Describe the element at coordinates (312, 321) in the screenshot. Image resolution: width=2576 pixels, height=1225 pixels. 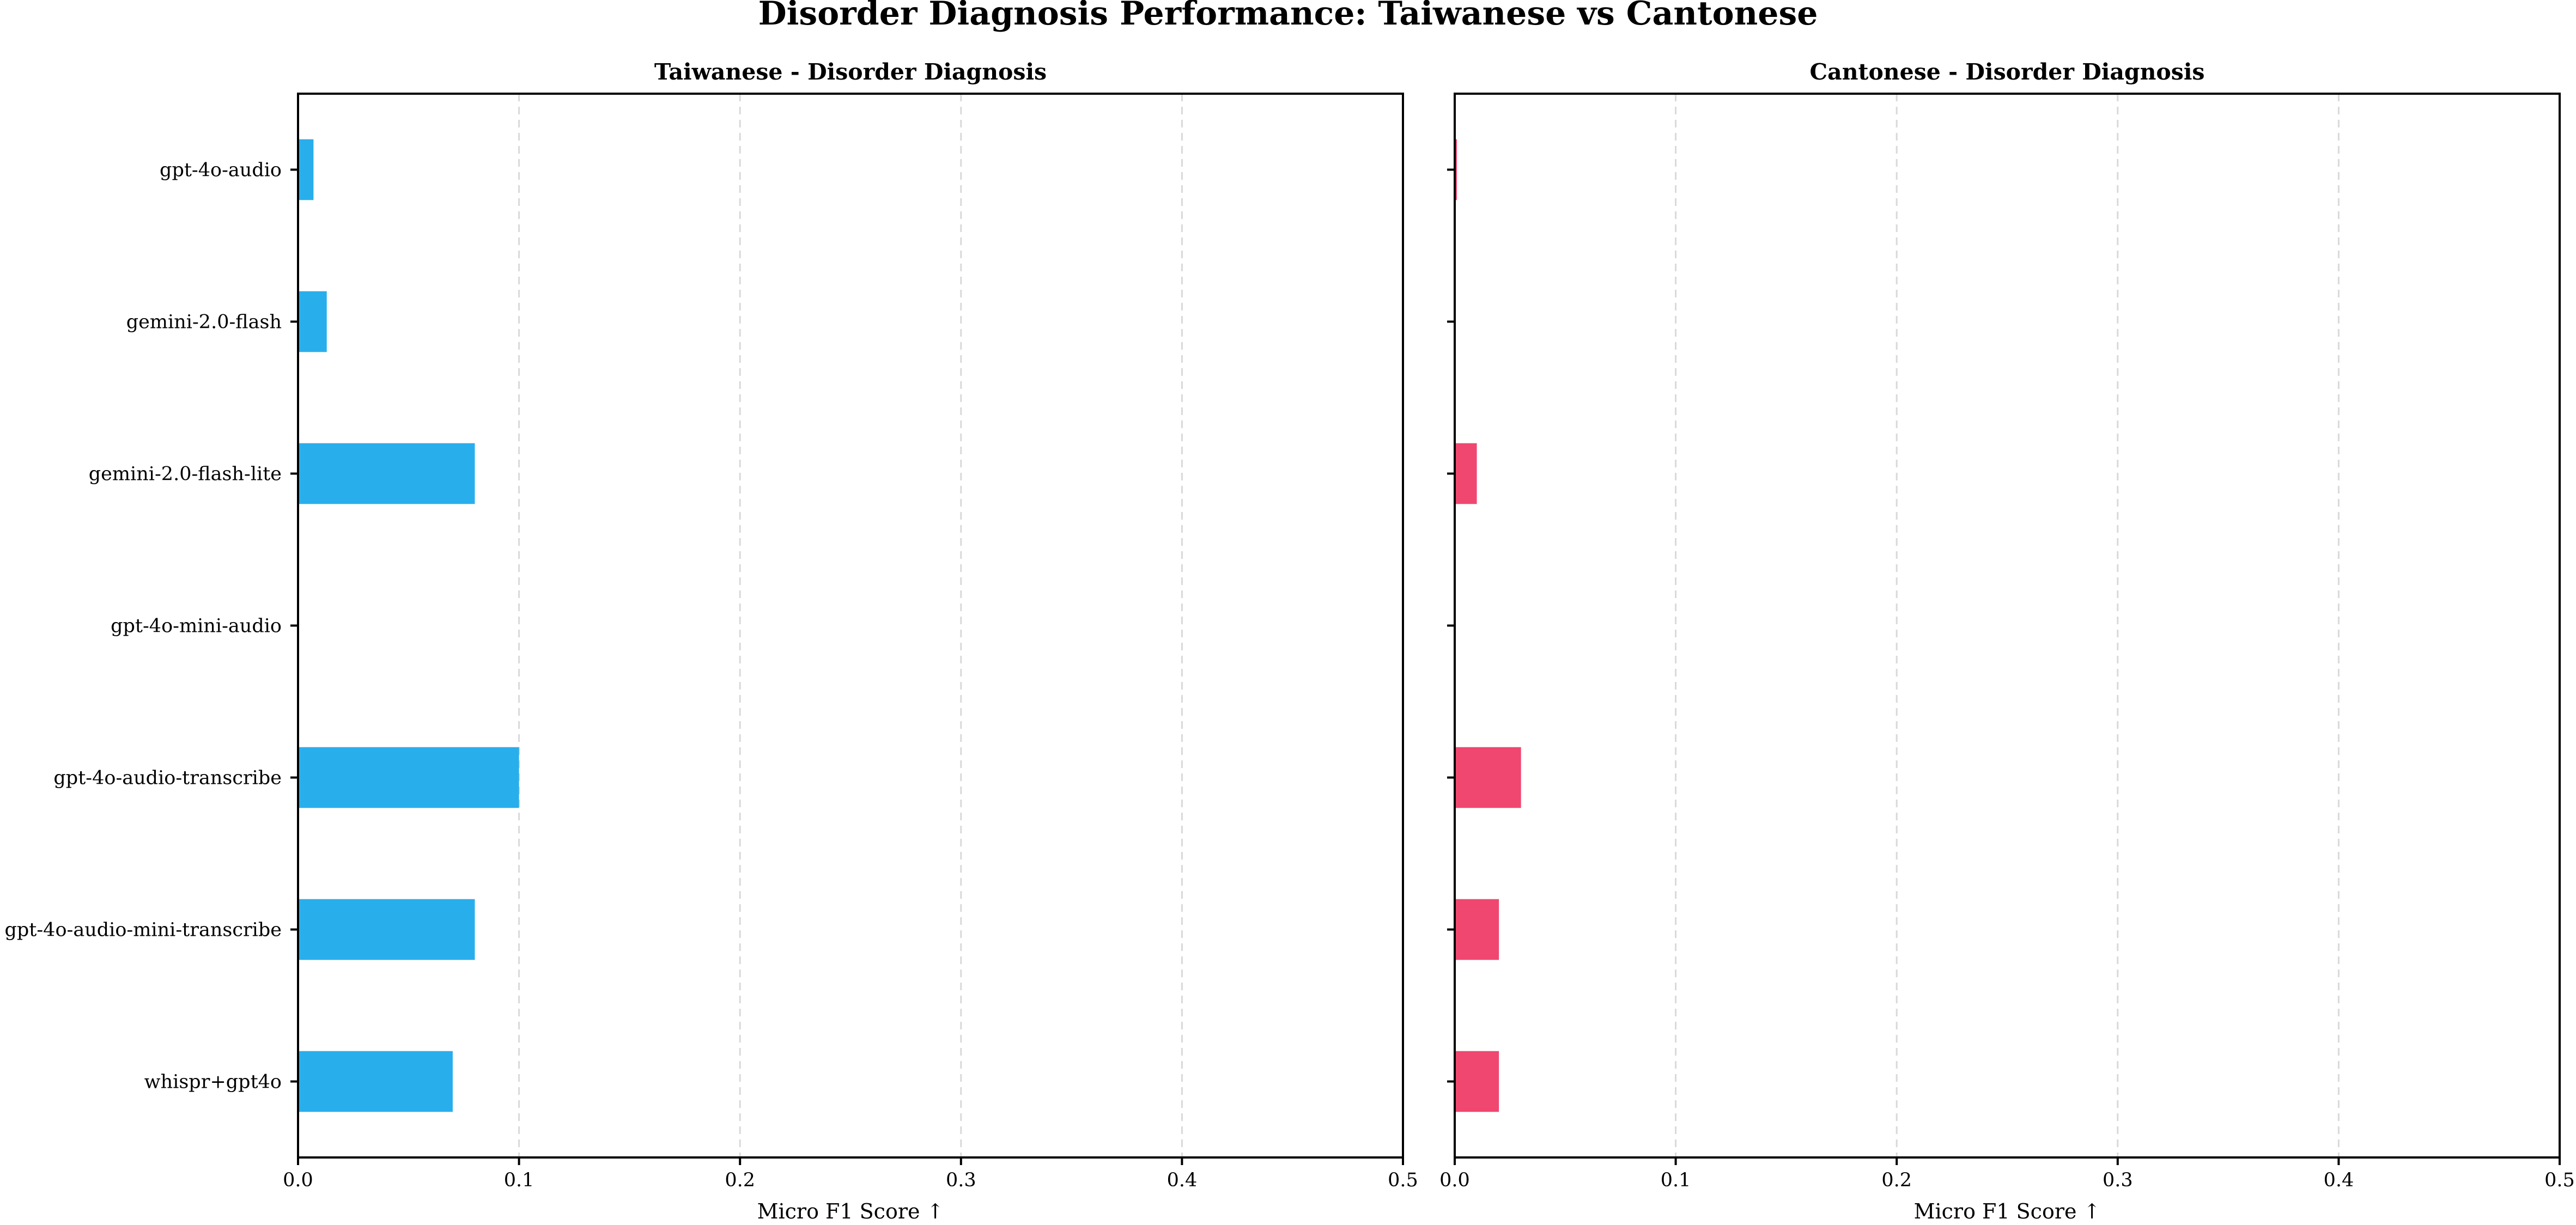
I see `bar-gemini-2-0-flash` at that location.